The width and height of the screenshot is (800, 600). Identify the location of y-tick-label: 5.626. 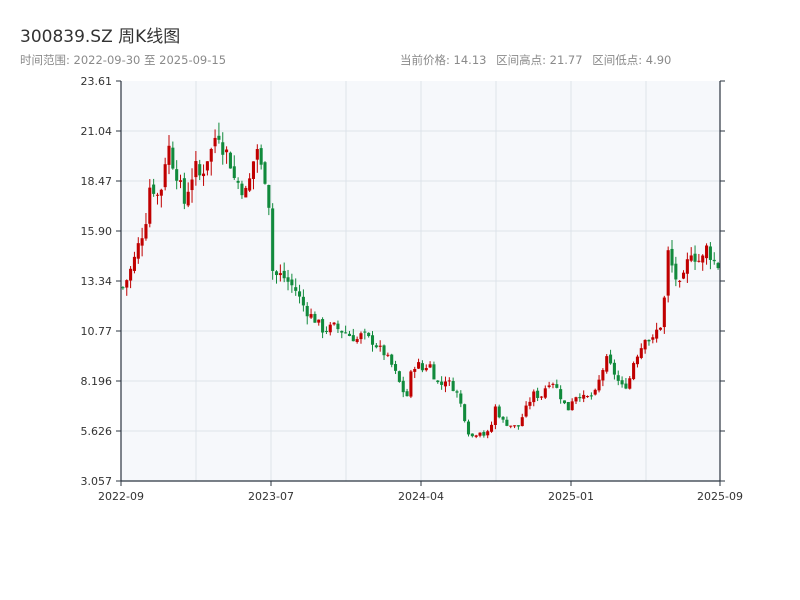
(97, 431).